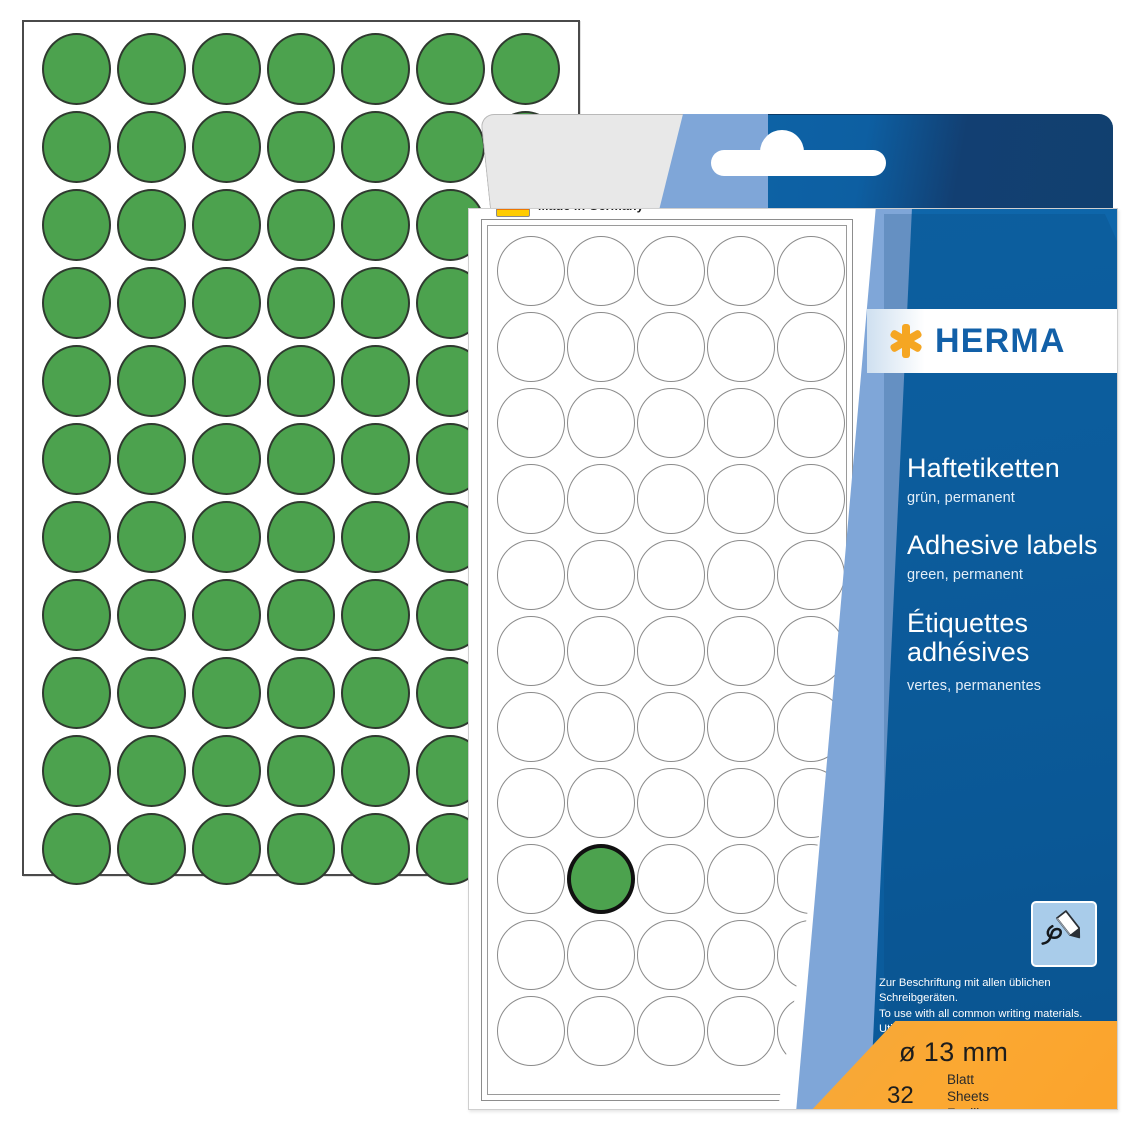 This screenshot has height=1135, width=1135. What do you see at coordinates (906, 341) in the screenshot?
I see `asterisk-icon` at bounding box center [906, 341].